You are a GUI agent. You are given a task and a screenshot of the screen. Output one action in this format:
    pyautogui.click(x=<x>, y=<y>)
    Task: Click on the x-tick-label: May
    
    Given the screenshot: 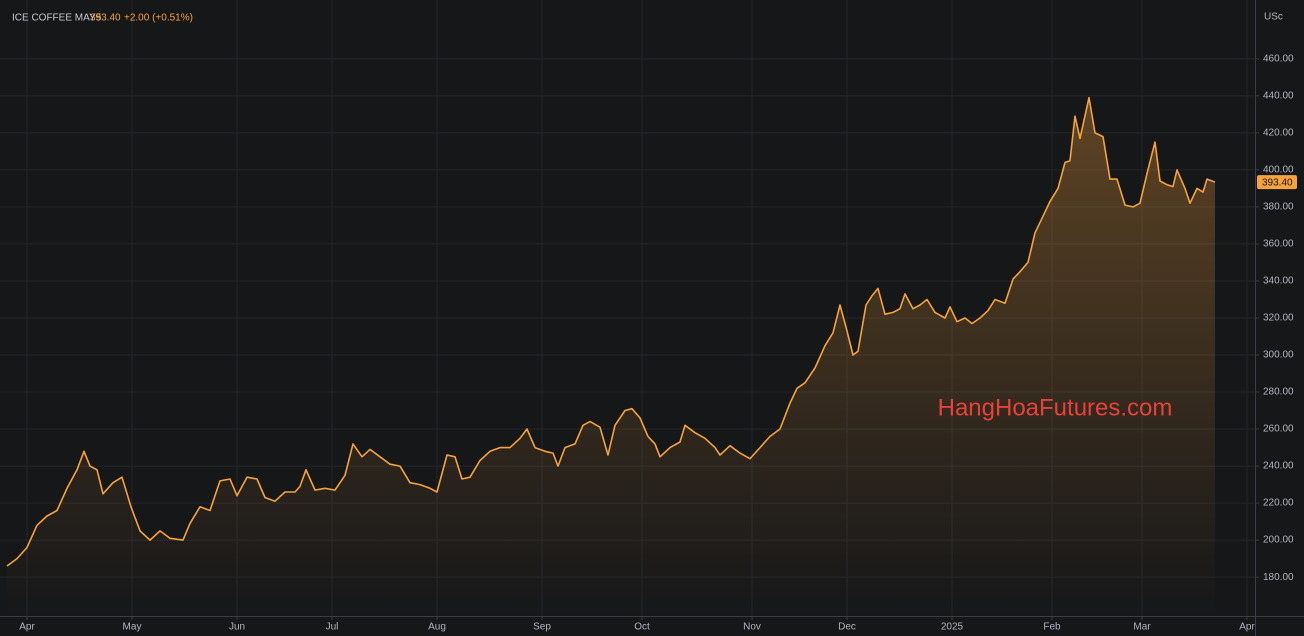 What is the action you would take?
    pyautogui.click(x=132, y=627)
    